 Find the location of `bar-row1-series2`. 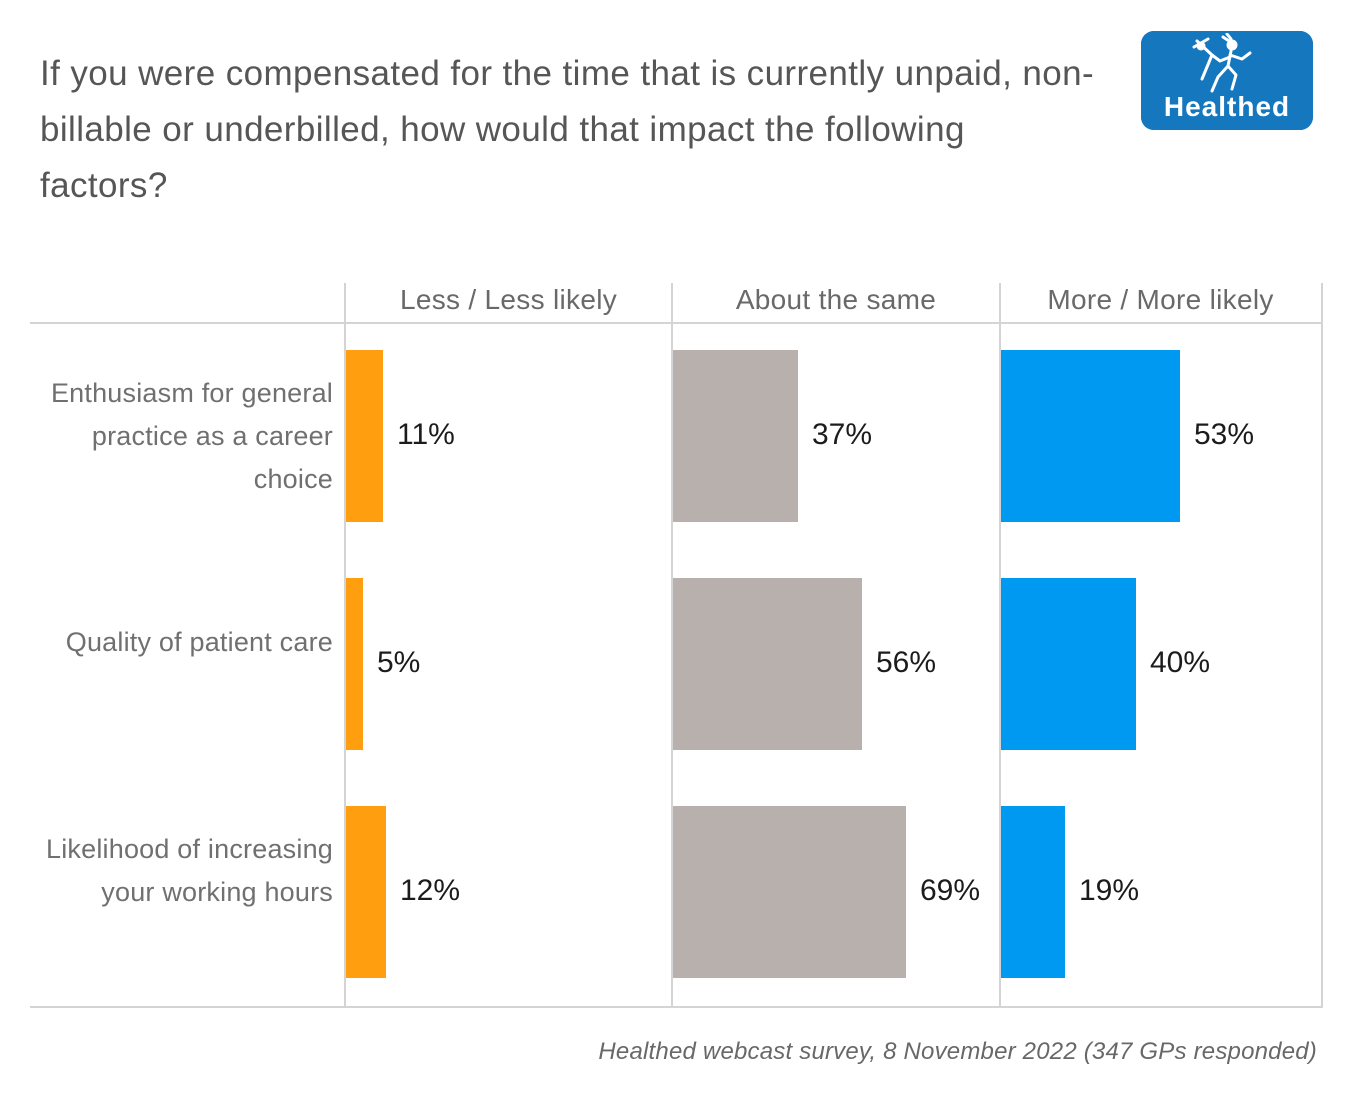

bar-row1-series2 is located at coordinates (735, 436).